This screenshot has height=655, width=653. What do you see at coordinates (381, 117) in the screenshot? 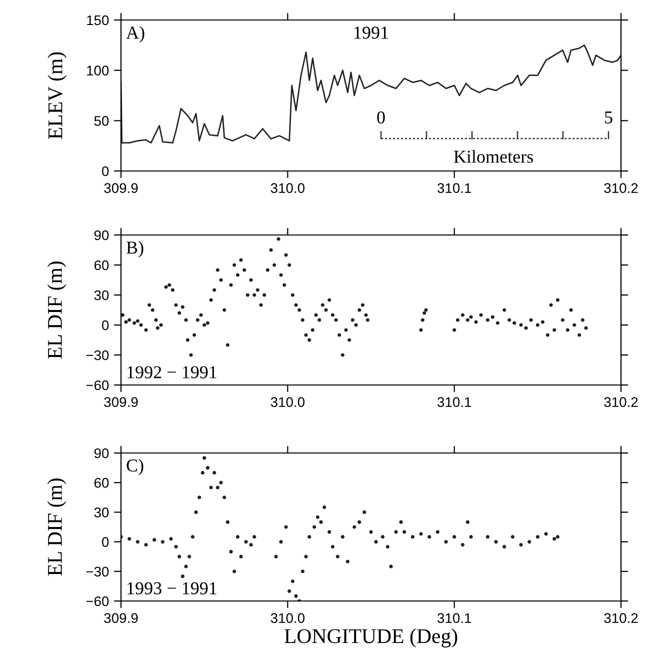
I see `annotation: 0` at bounding box center [381, 117].